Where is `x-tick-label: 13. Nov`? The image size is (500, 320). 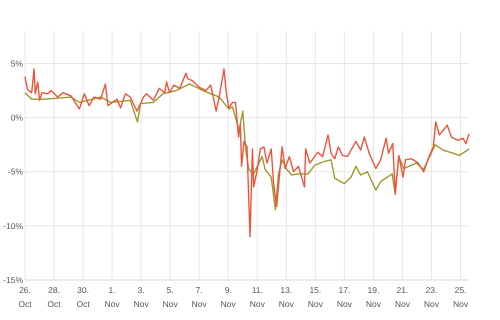
x-tick-label: 13. Nov is located at coordinates (286, 297).